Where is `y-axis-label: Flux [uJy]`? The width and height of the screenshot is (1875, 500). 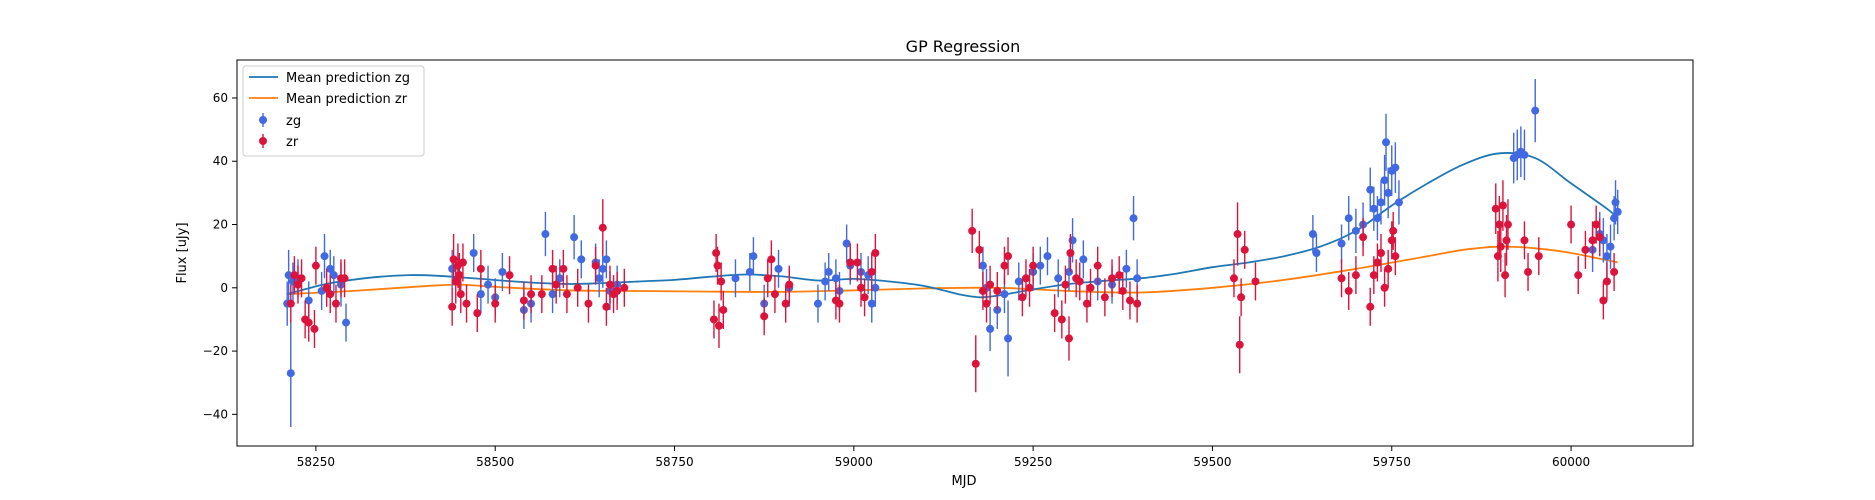
y-axis-label: Flux [uJy] is located at coordinates (182, 252).